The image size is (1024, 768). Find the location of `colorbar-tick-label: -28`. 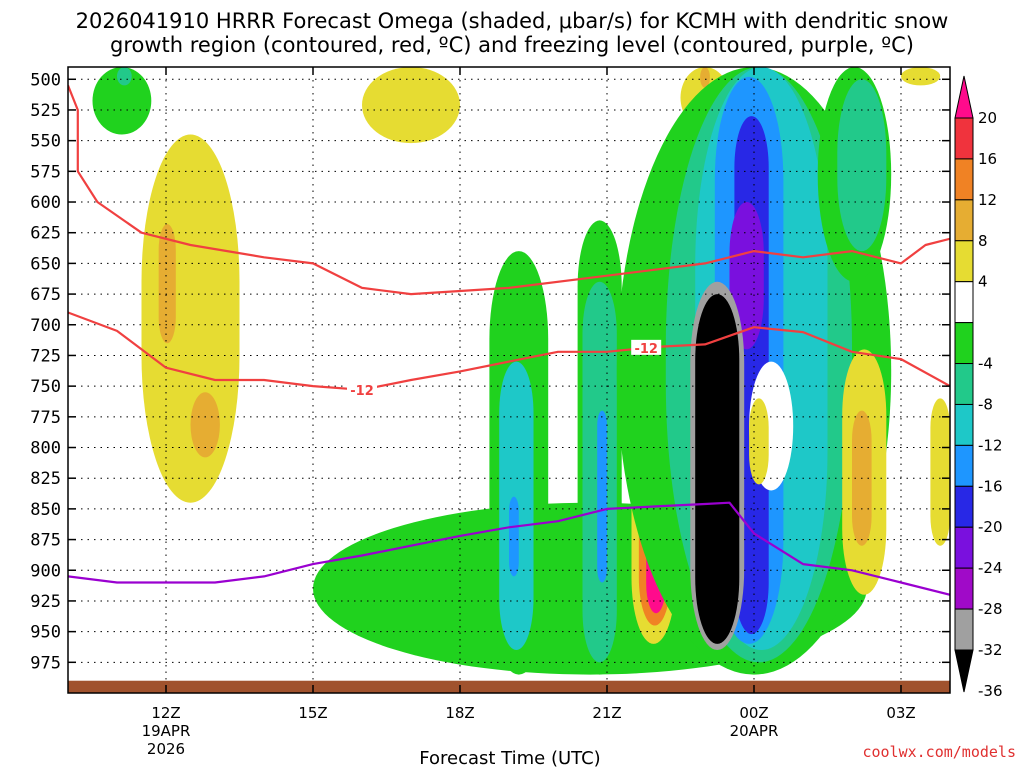

colorbar-tick-label: -28 is located at coordinates (990, 609).